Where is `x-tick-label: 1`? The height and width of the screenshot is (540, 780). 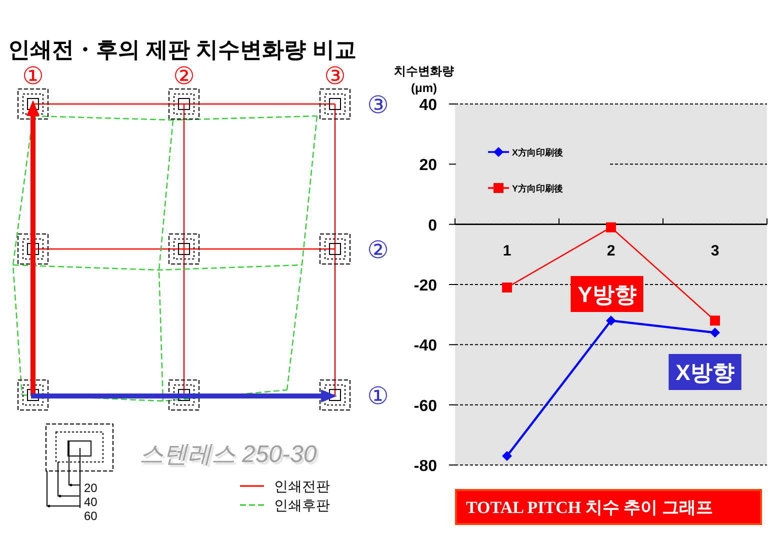 x-tick-label: 1 is located at coordinates (507, 251).